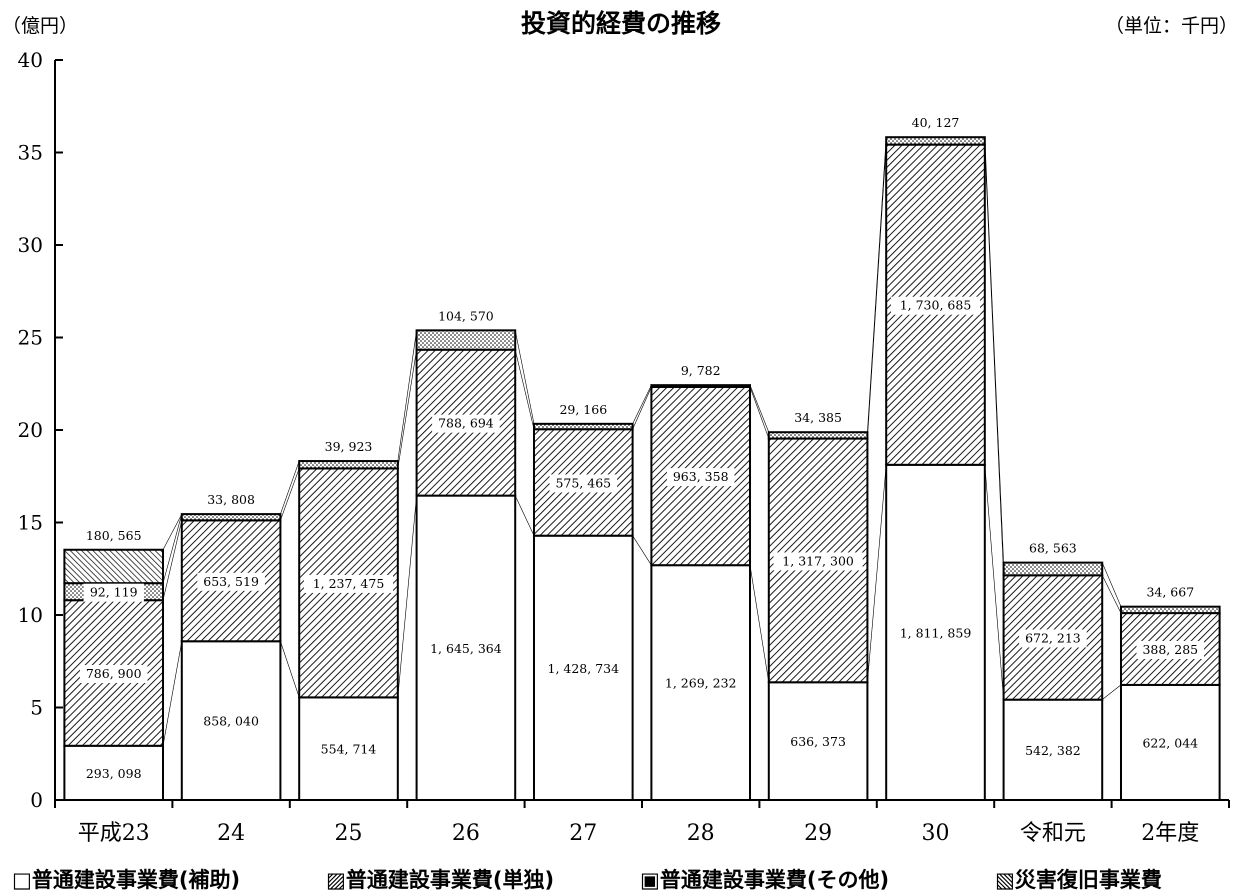 The height and width of the screenshot is (896, 1242). Describe the element at coordinates (818, 741) in the screenshot. I see `value-label-6-0: 636, 373` at that location.